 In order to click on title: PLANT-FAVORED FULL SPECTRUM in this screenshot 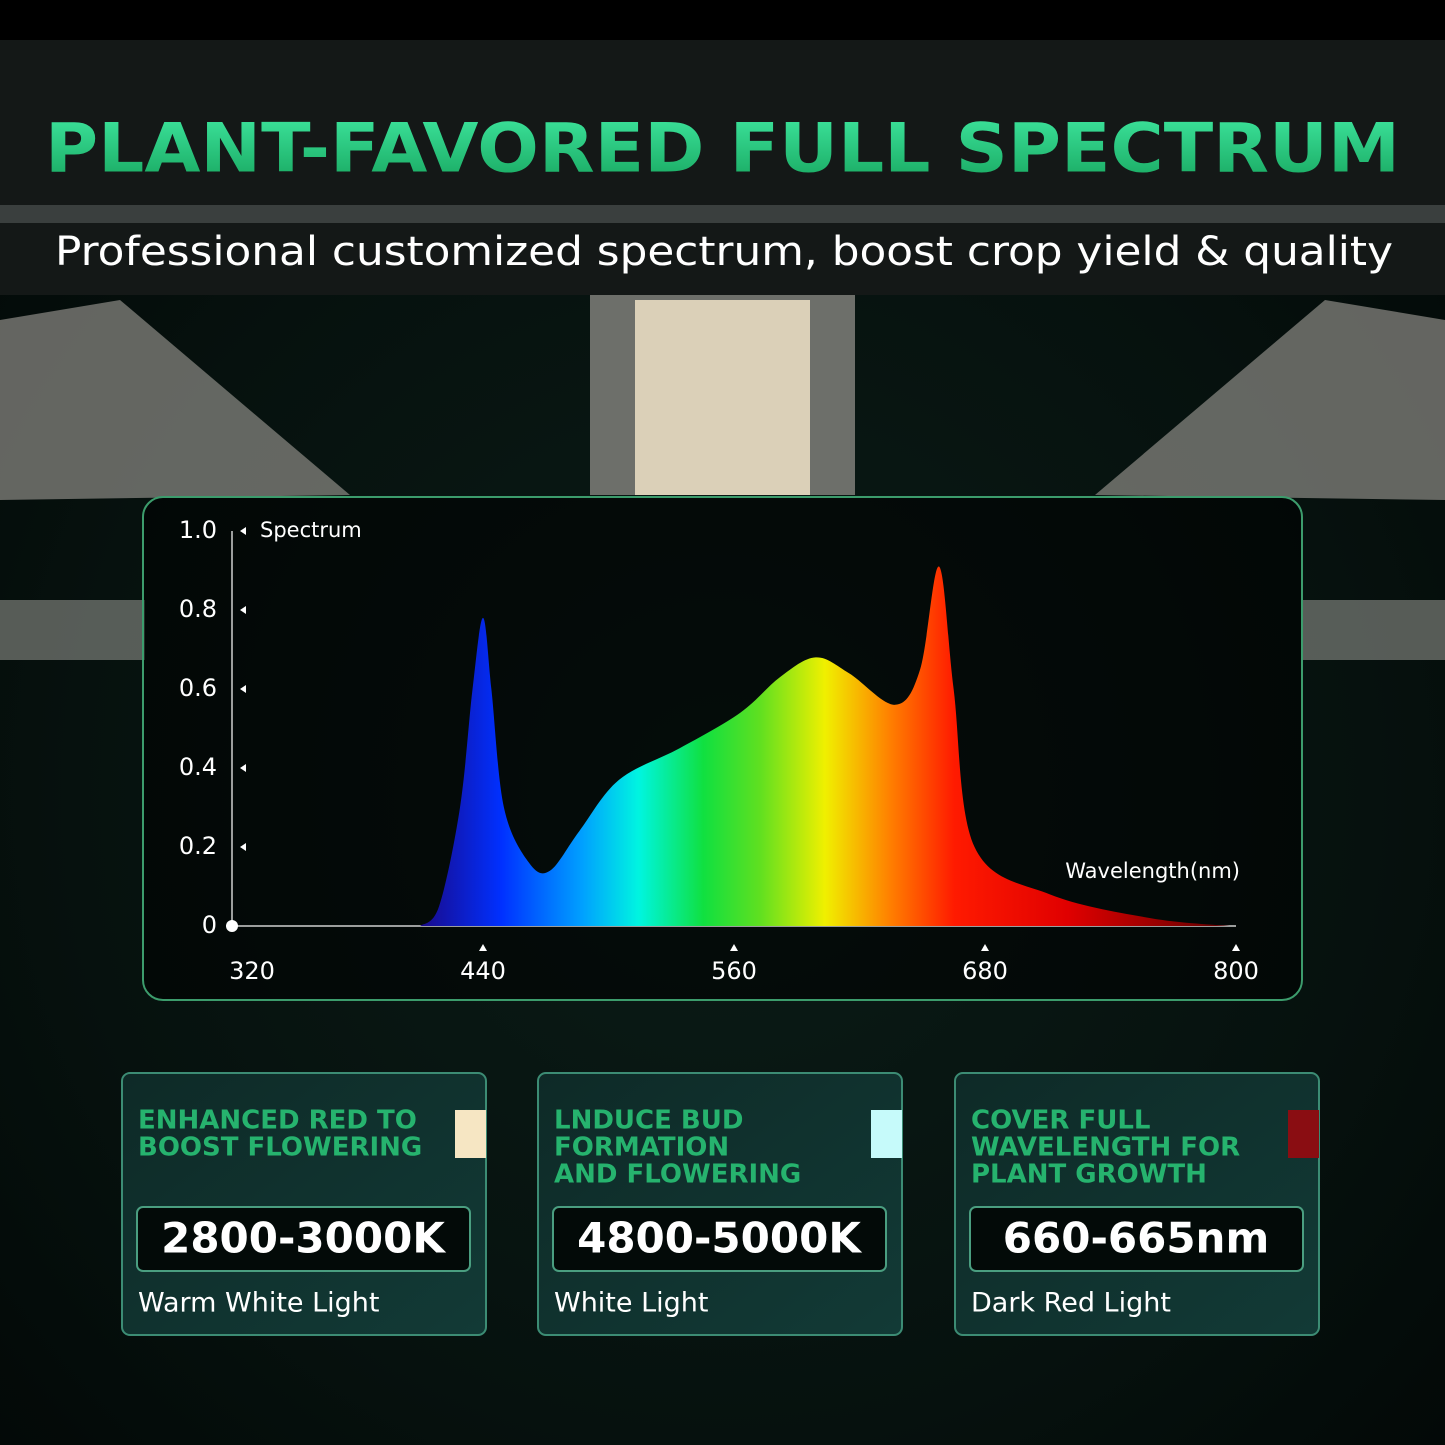, I will do `click(722, 149)`.